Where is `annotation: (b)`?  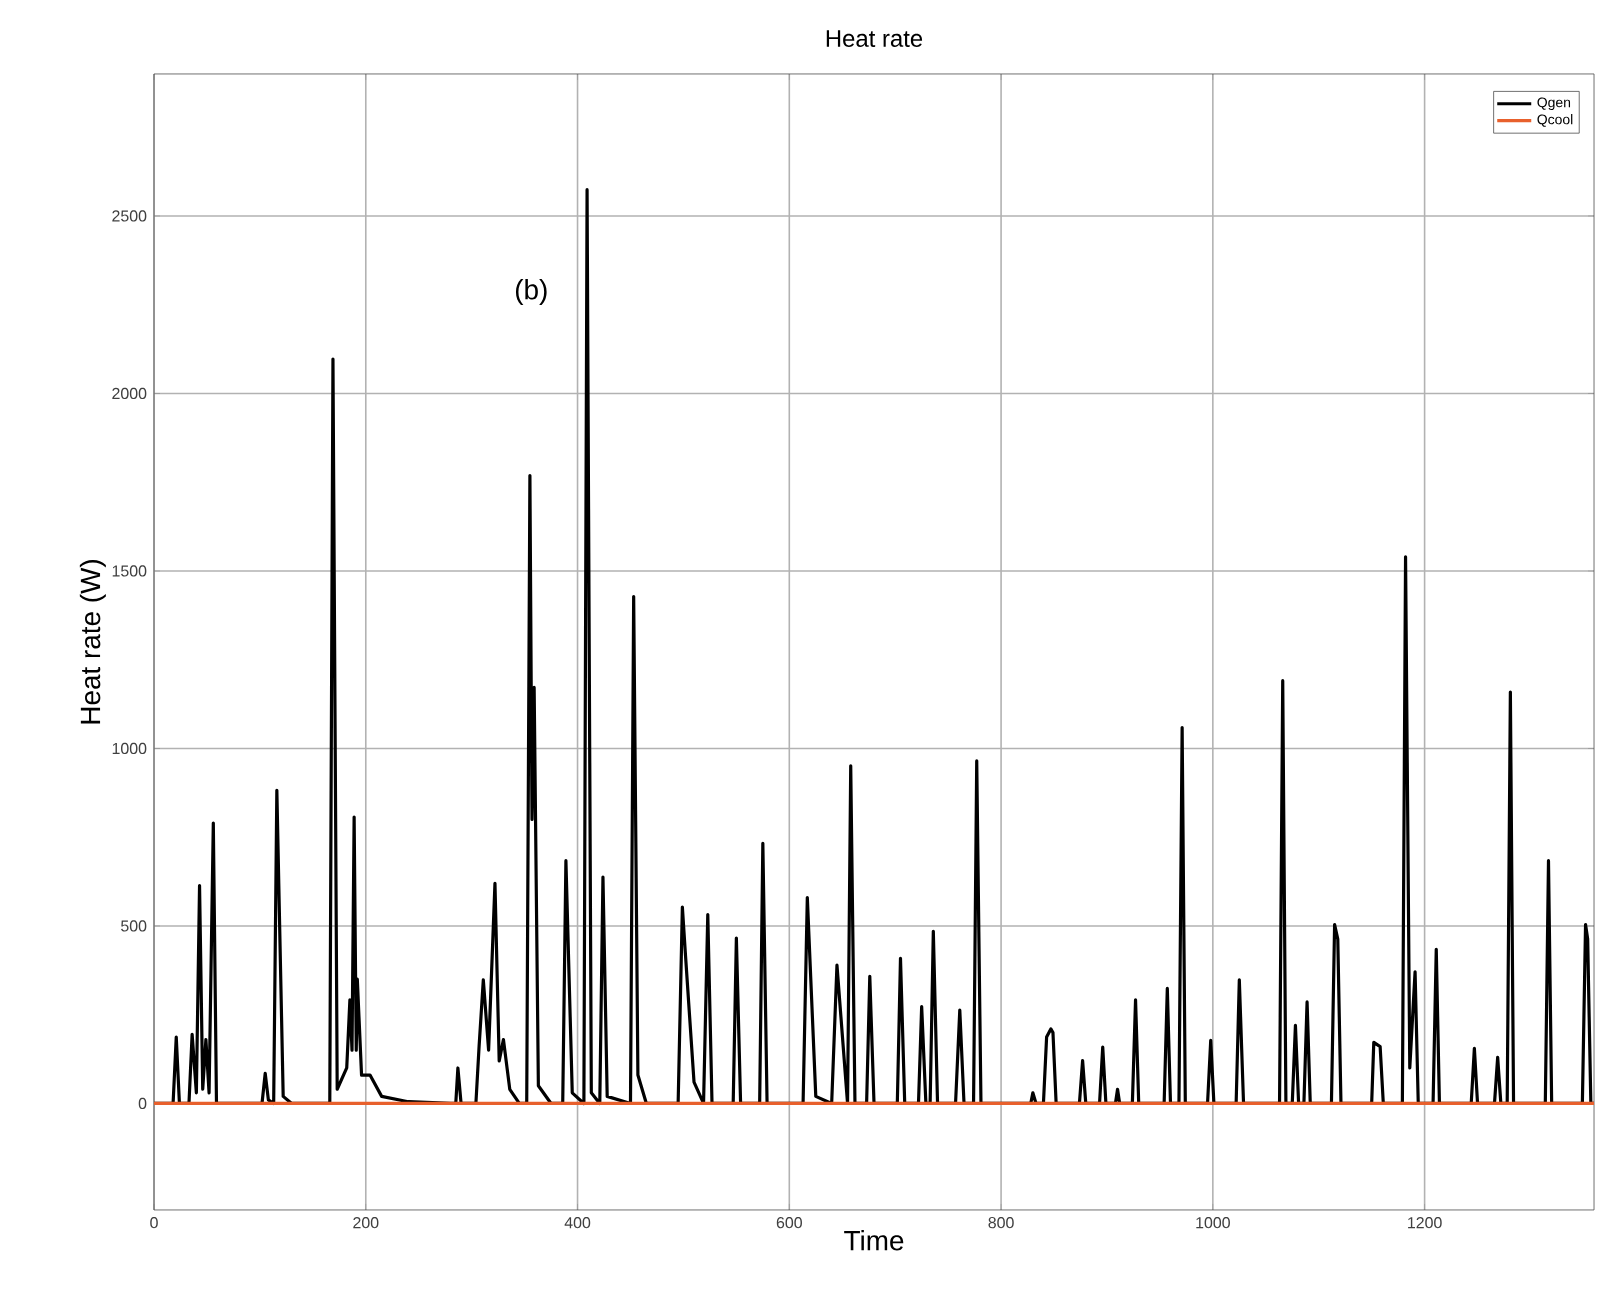 annotation: (b) is located at coordinates (531, 292).